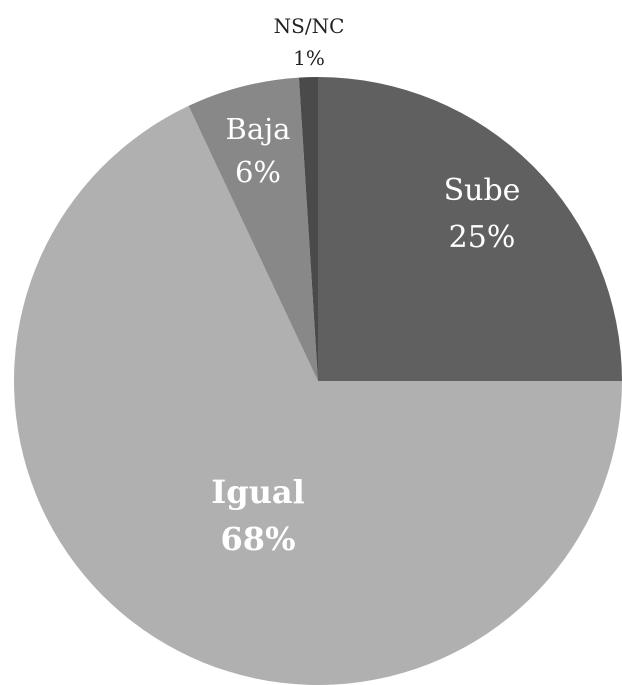 The height and width of the screenshot is (685, 622). Describe the element at coordinates (258, 172) in the screenshot. I see `slice-value-label: 6%` at that location.